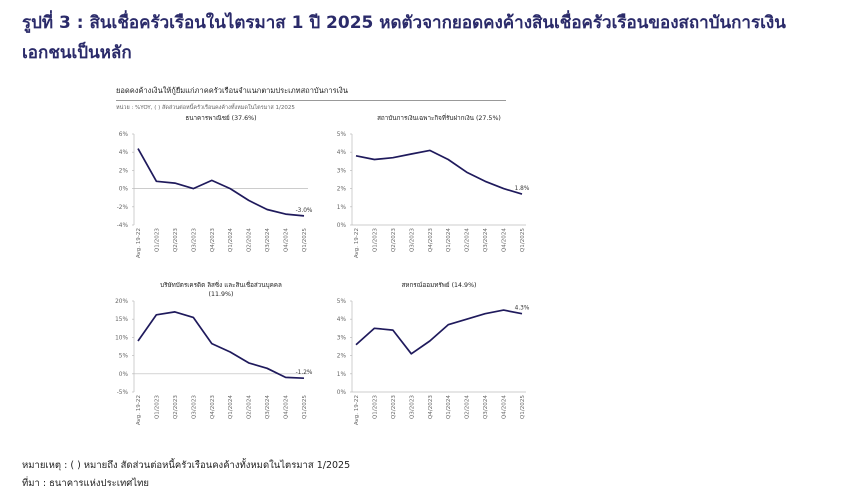 Image resolution: width=850 pixels, height=499 pixels. Describe the element at coordinates (438, 285) in the screenshot. I see `chart-title: สหกรณ์ออมทรัพย์ (14.9%)` at that location.